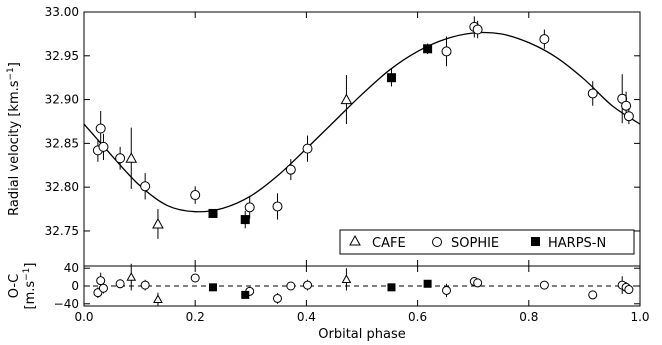 This screenshot has height=345, width=662. What do you see at coordinates (66, 304) in the screenshot?
I see `residual-y-tick-label: −40` at bounding box center [66, 304].